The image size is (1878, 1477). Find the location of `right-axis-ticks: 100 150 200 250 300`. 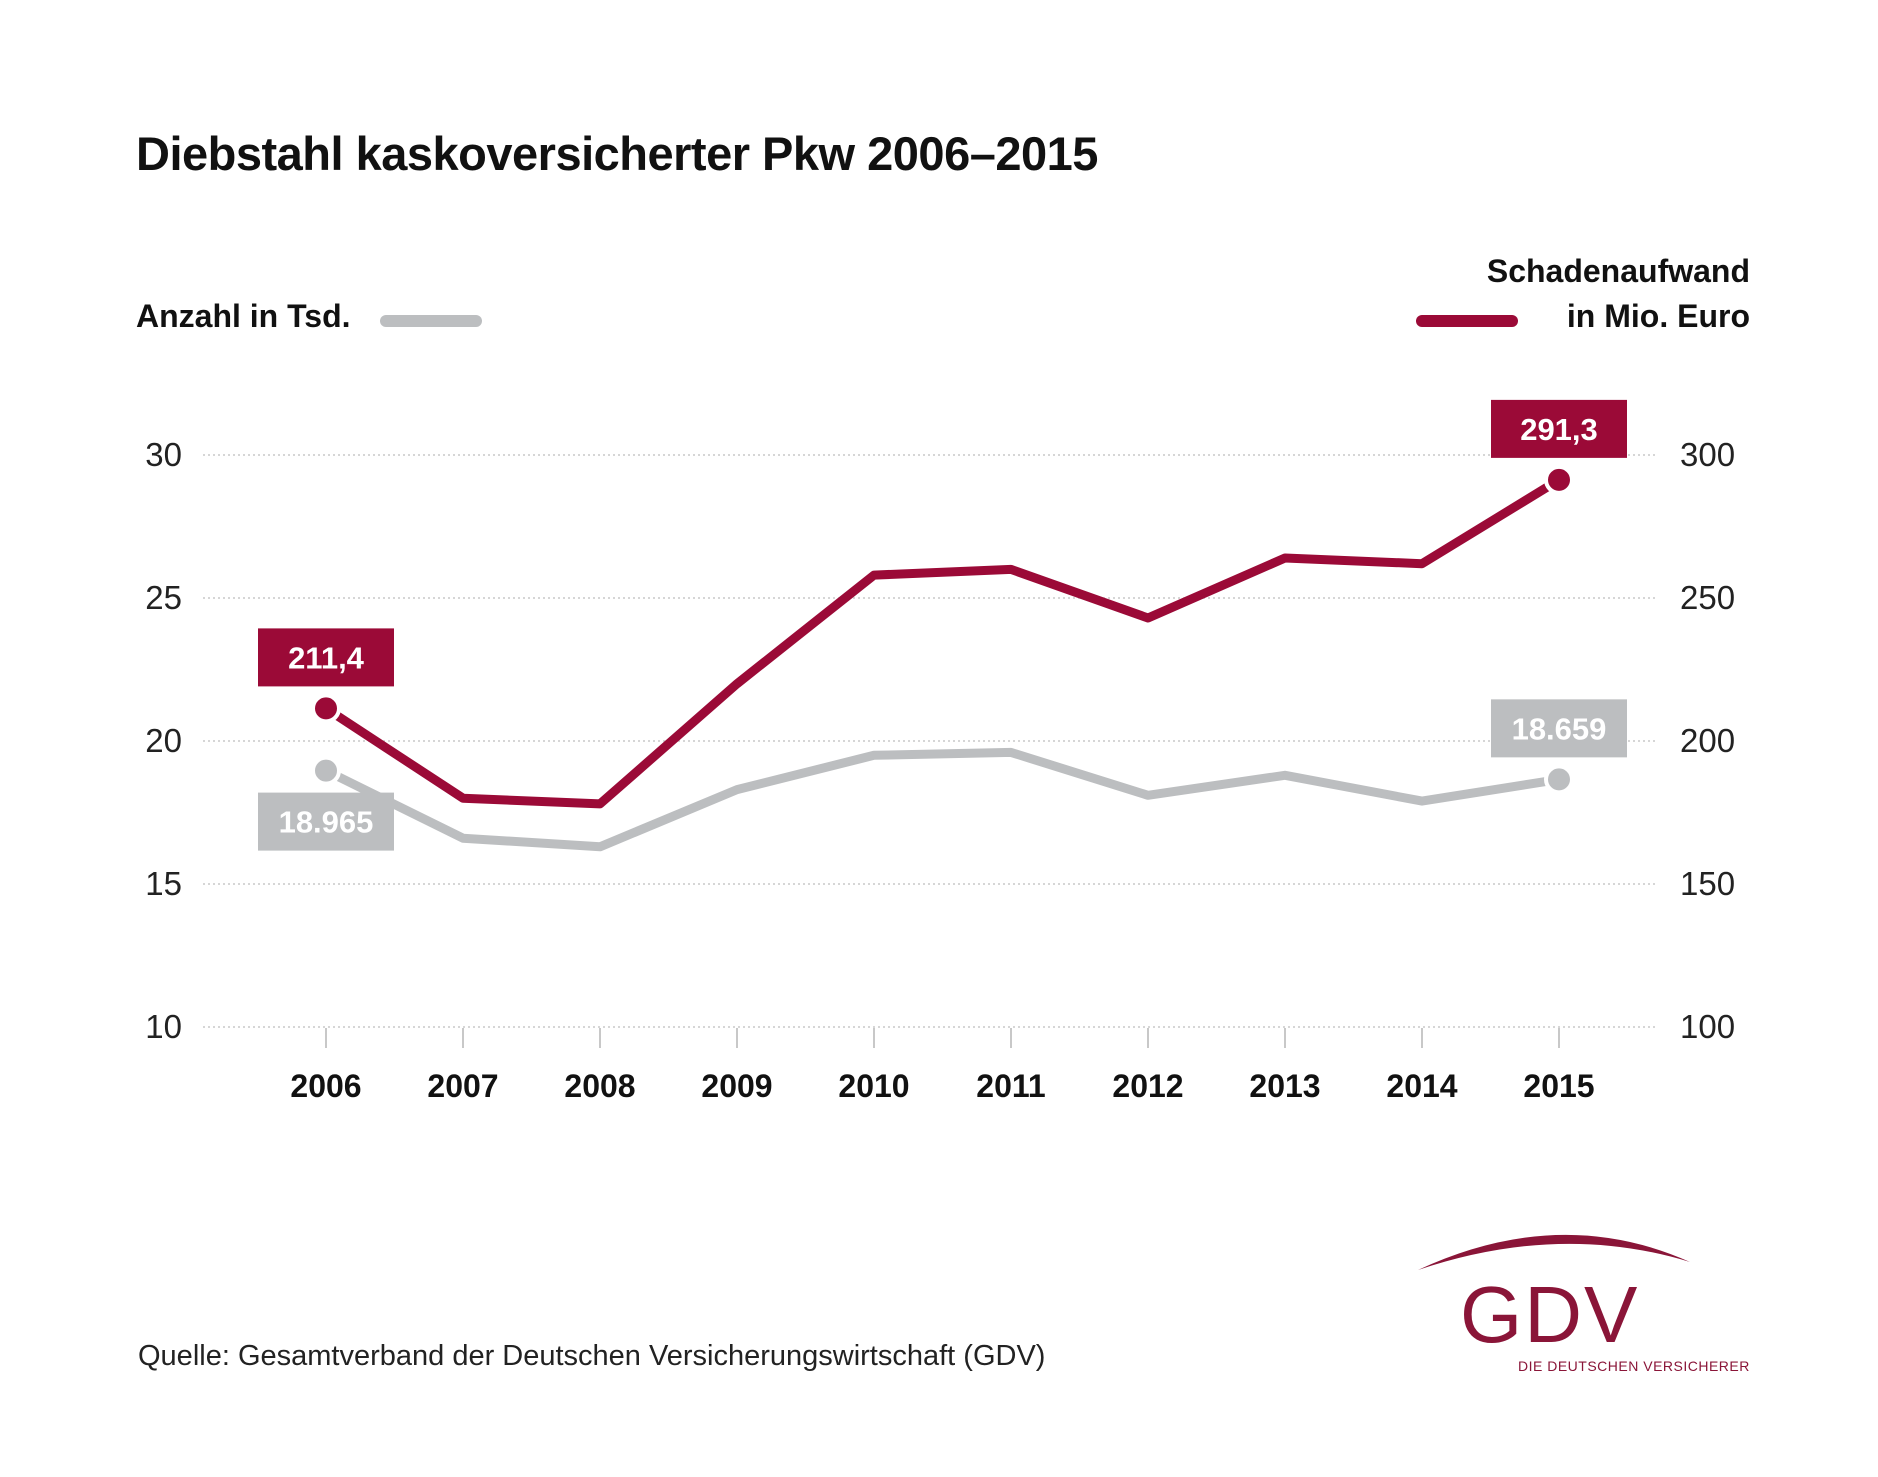

right-axis-ticks: 100 150 200 250 300 is located at coordinates (1707, 740).